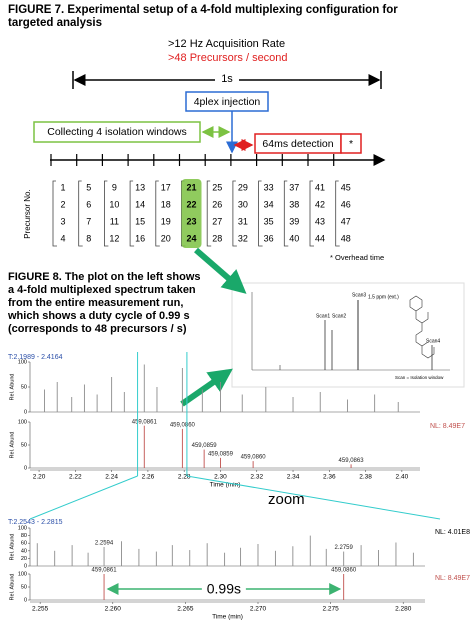 This screenshot has height=623, width=475. What do you see at coordinates (40, 609) in the screenshot?
I see `x-tick-label: 2.255` at bounding box center [40, 609].